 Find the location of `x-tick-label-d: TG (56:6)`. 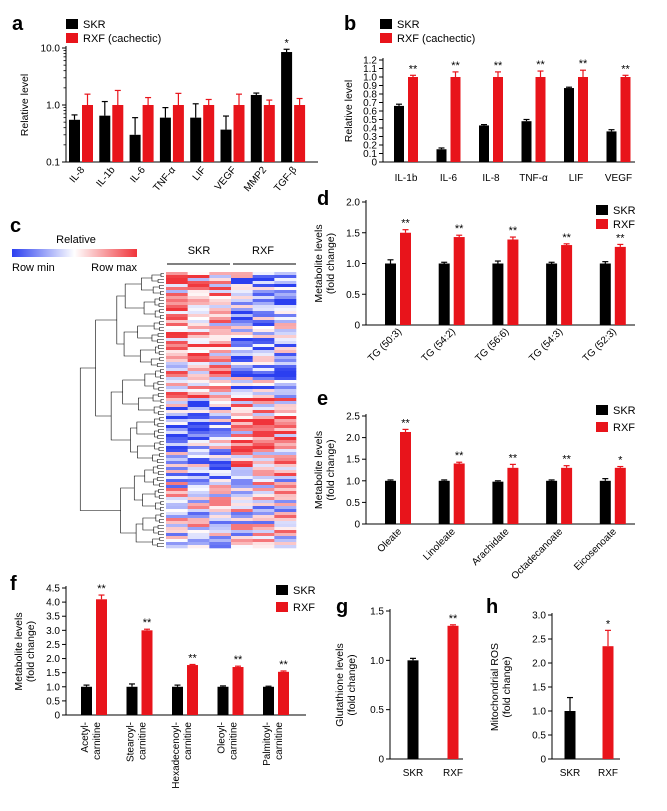

x-tick-label-d: TG (56:6) is located at coordinates (492, 345).